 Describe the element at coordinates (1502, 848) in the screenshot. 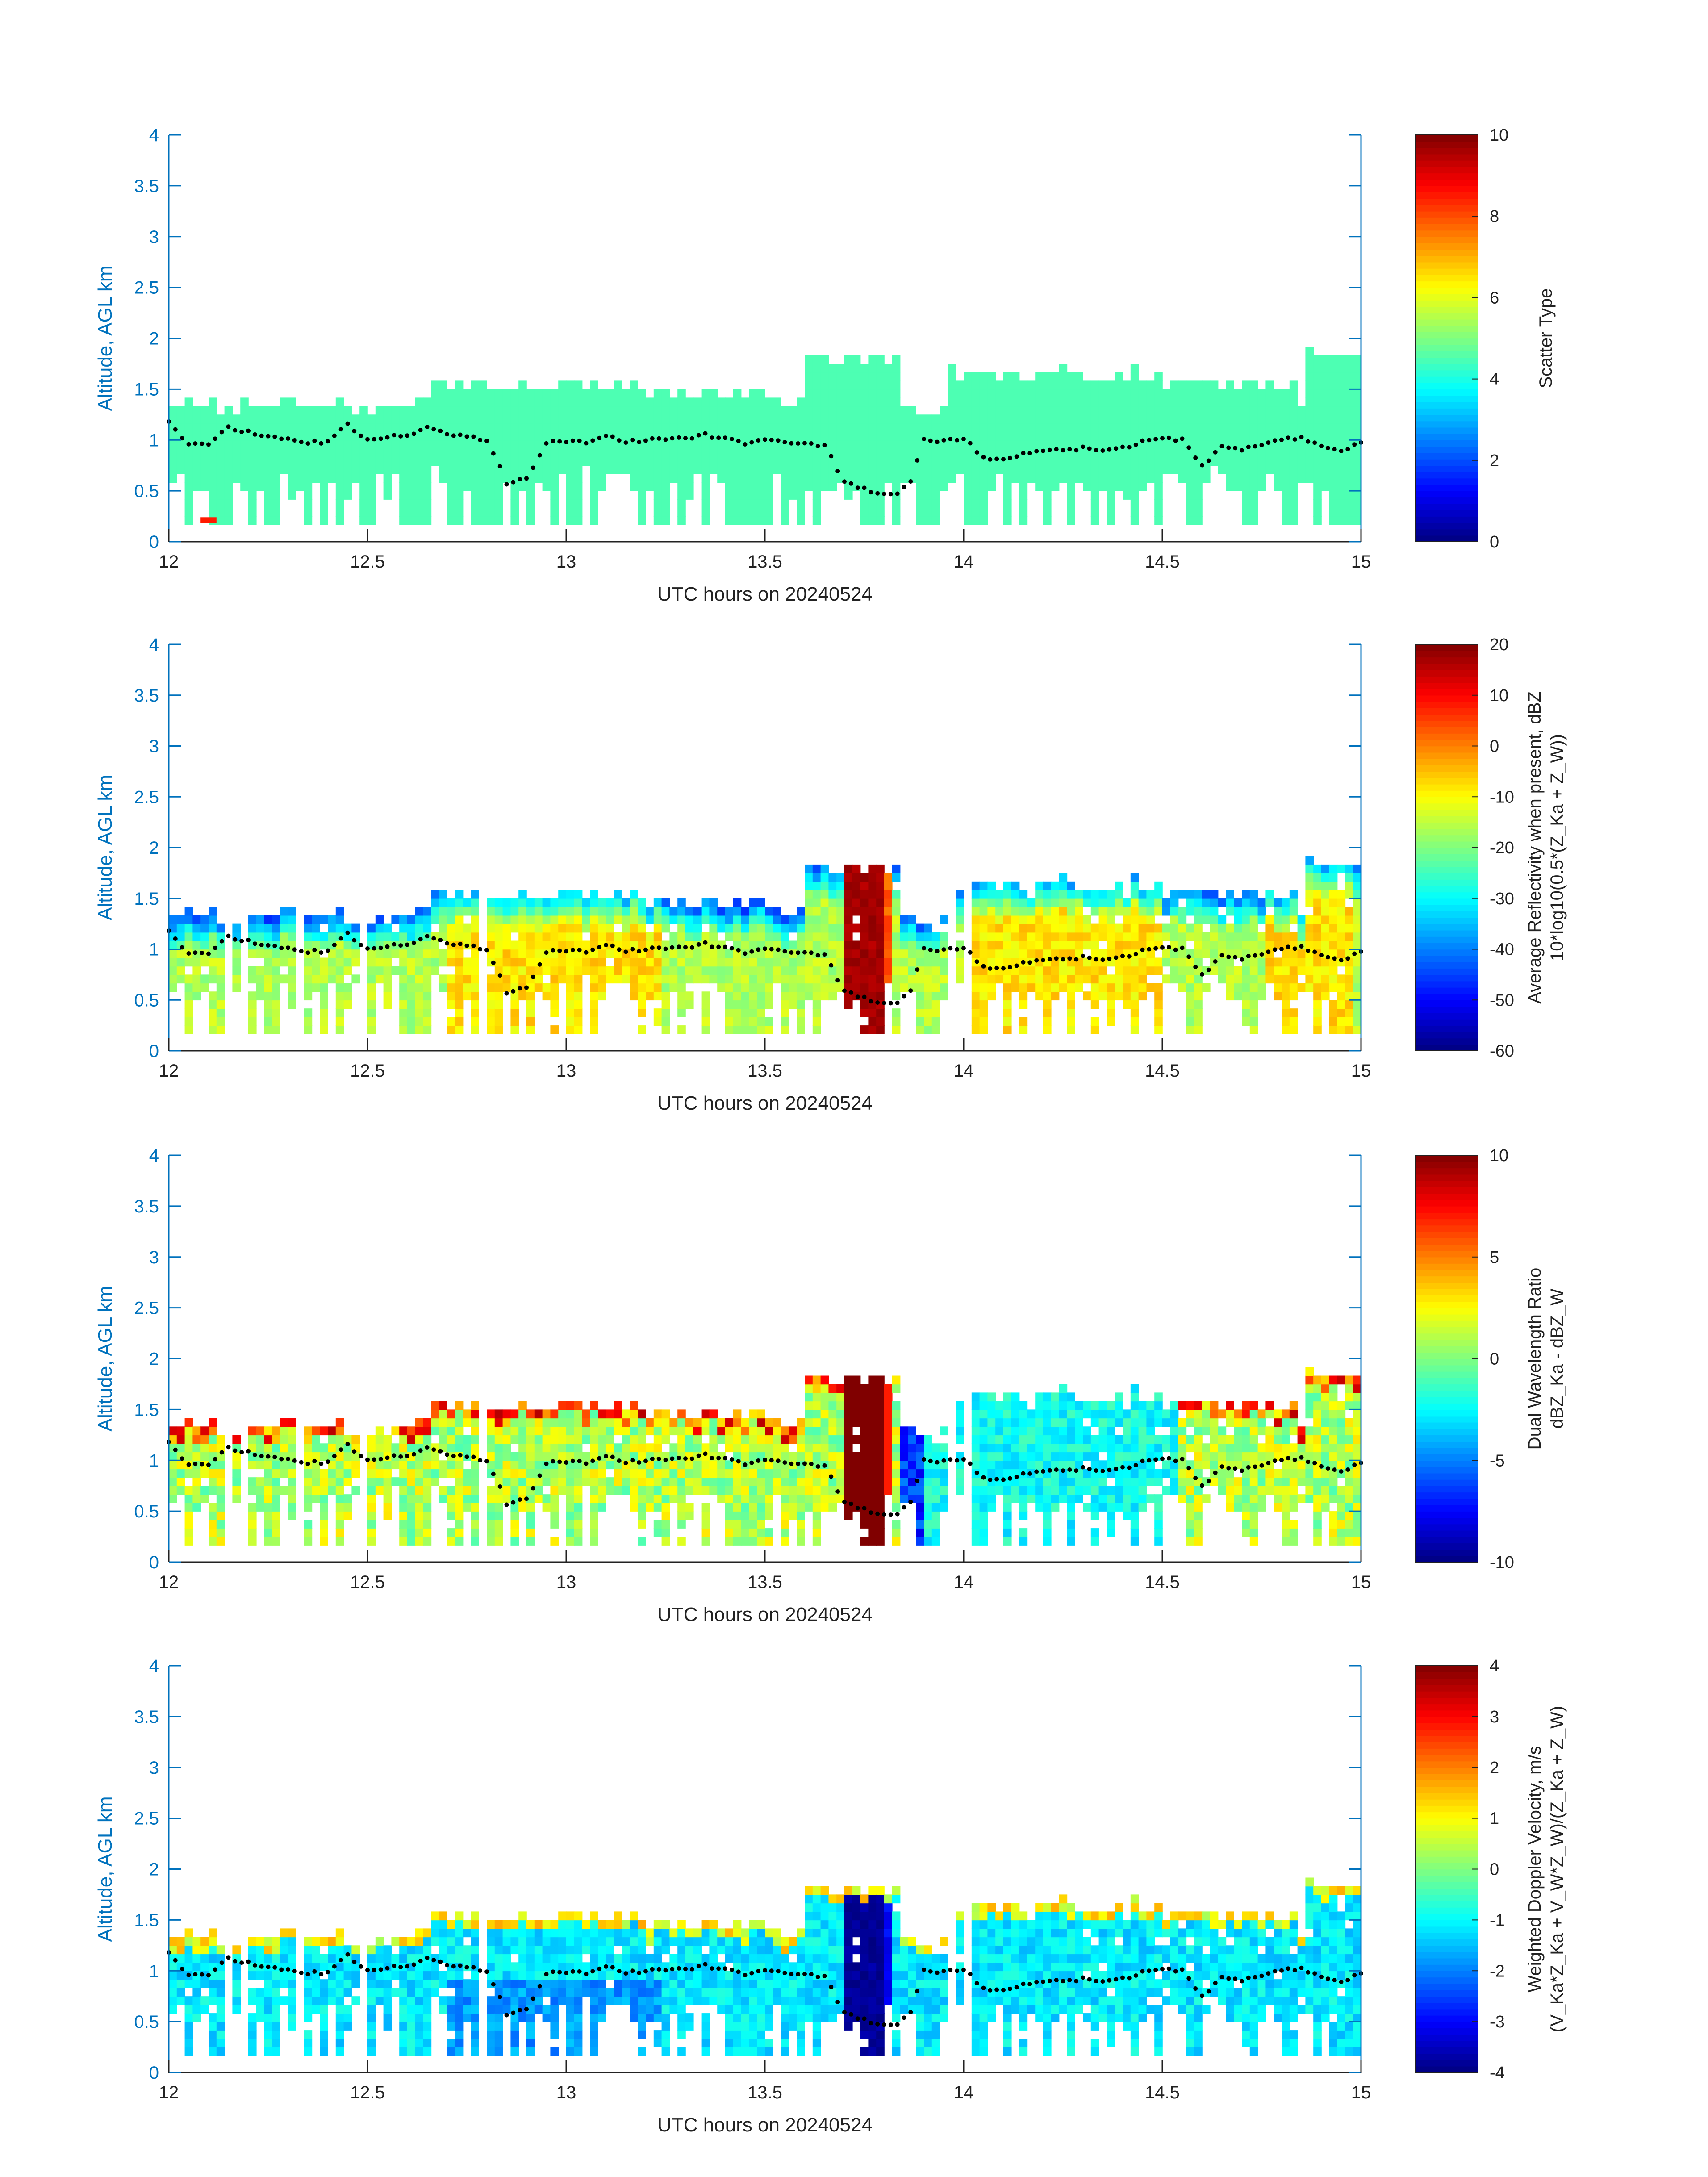

I see `colorbar-tick-label: -20` at that location.